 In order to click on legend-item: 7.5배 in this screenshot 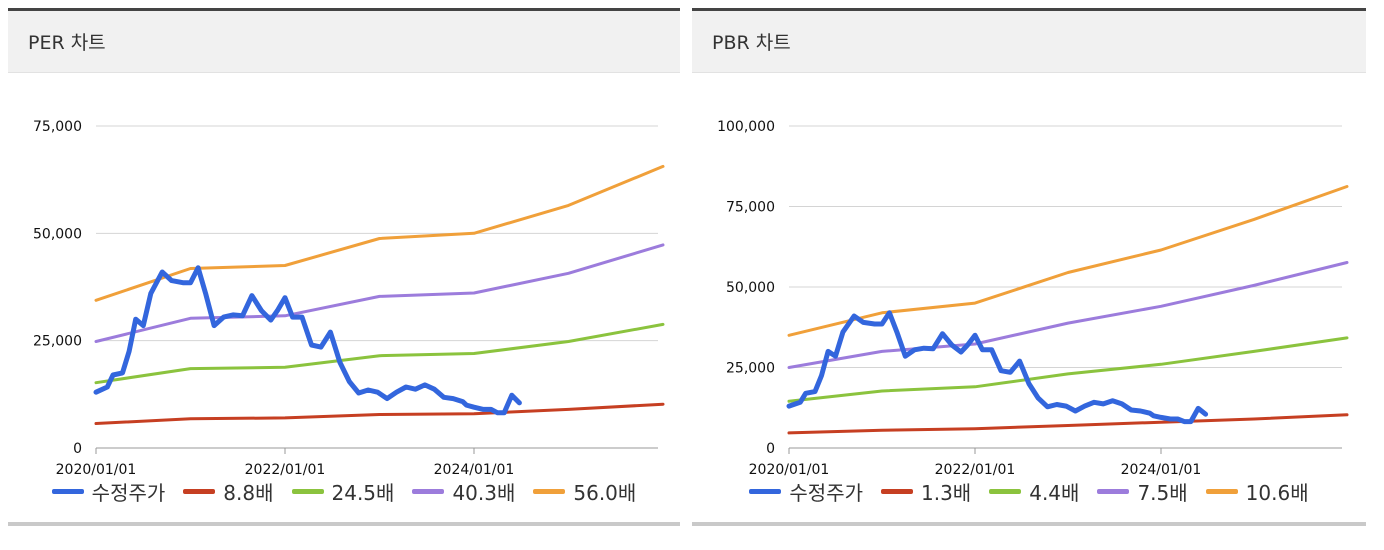, I will do `click(1142, 491)`.